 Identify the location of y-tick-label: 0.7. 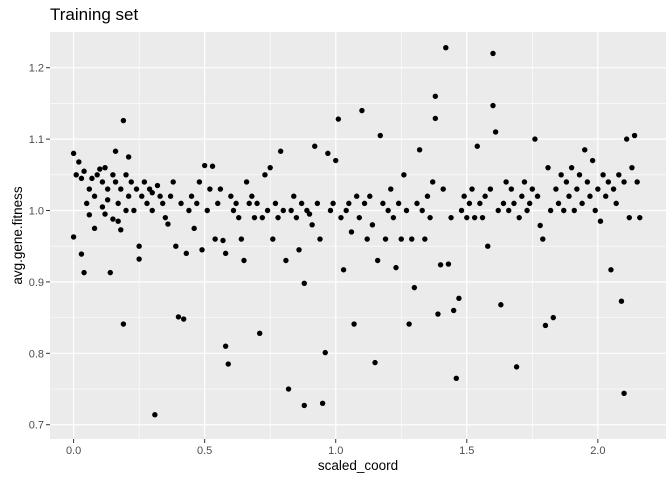
(36, 426).